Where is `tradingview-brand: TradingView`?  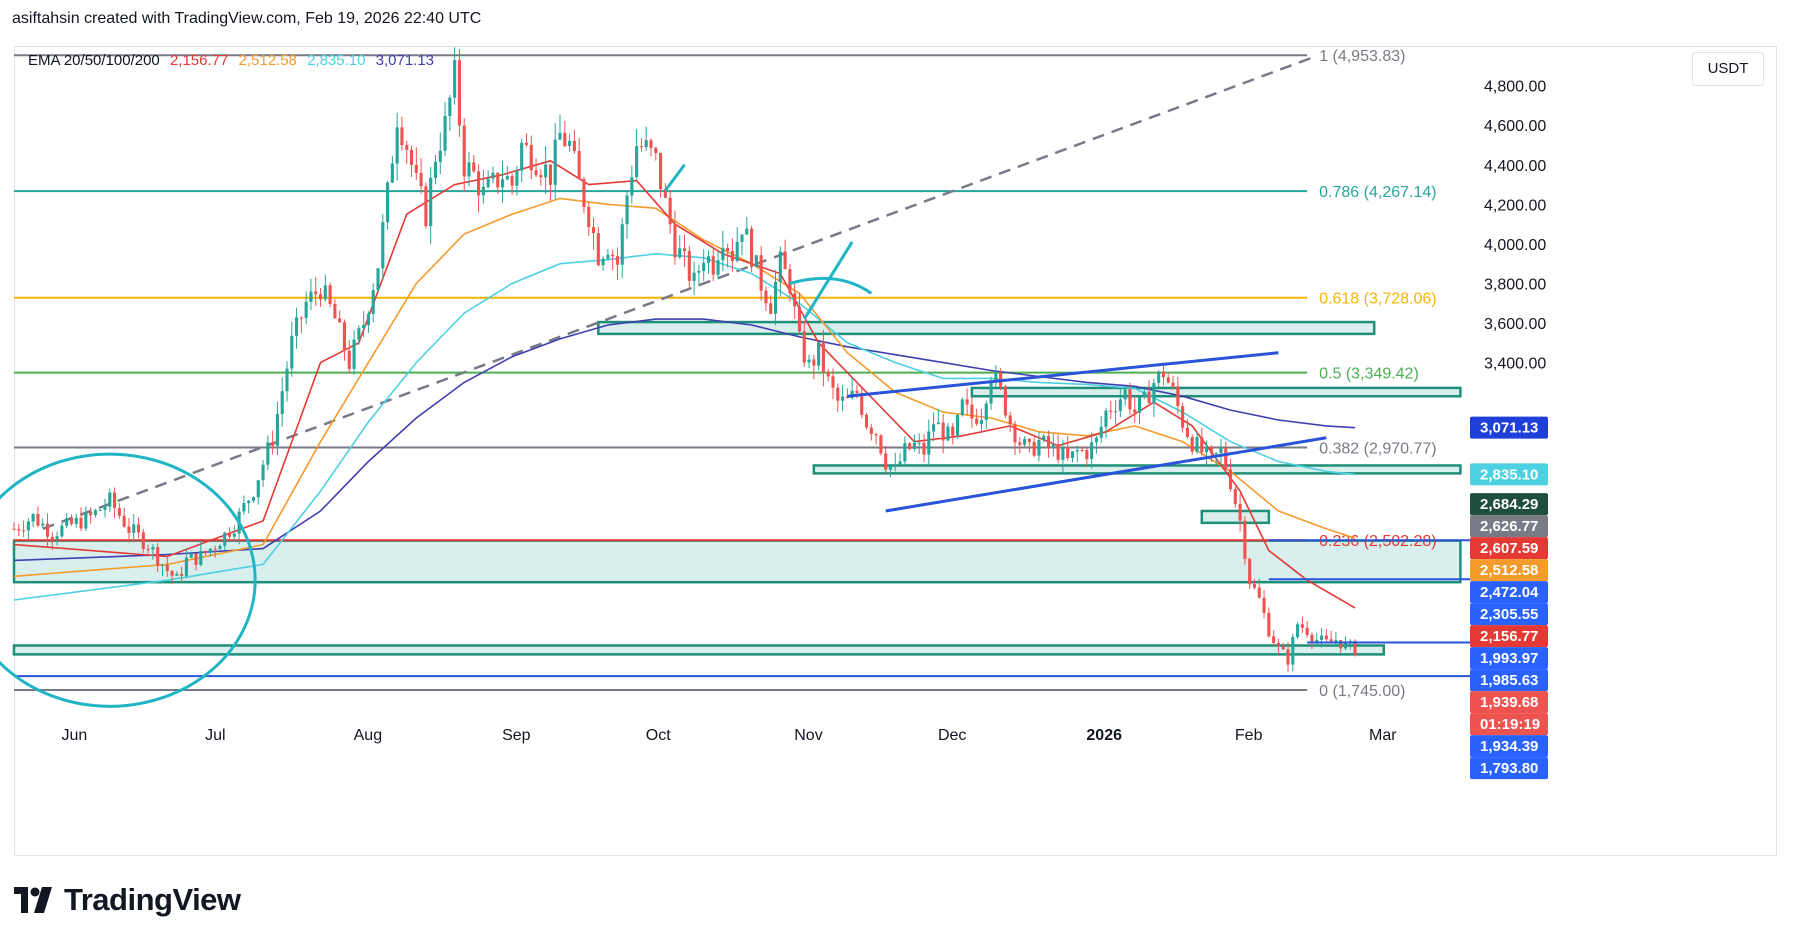
tradingview-brand: TradingView is located at coordinates (152, 899).